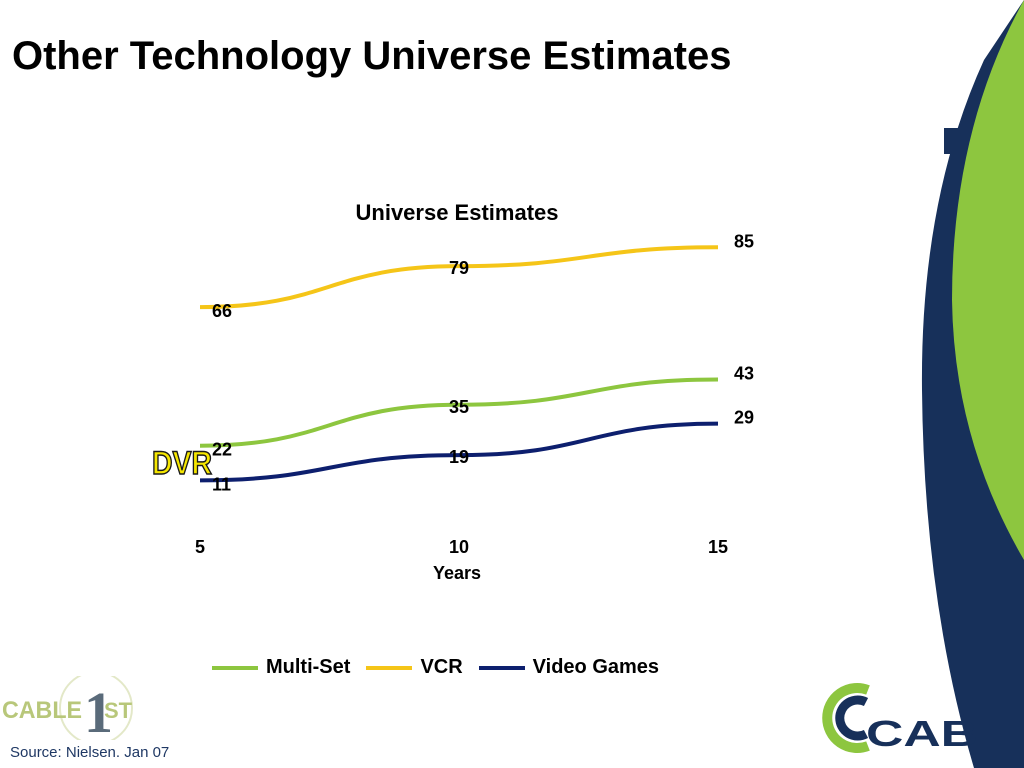 This screenshot has height=768, width=1024. What do you see at coordinates (221, 484) in the screenshot?
I see `data-label-video-games-5: 11` at bounding box center [221, 484].